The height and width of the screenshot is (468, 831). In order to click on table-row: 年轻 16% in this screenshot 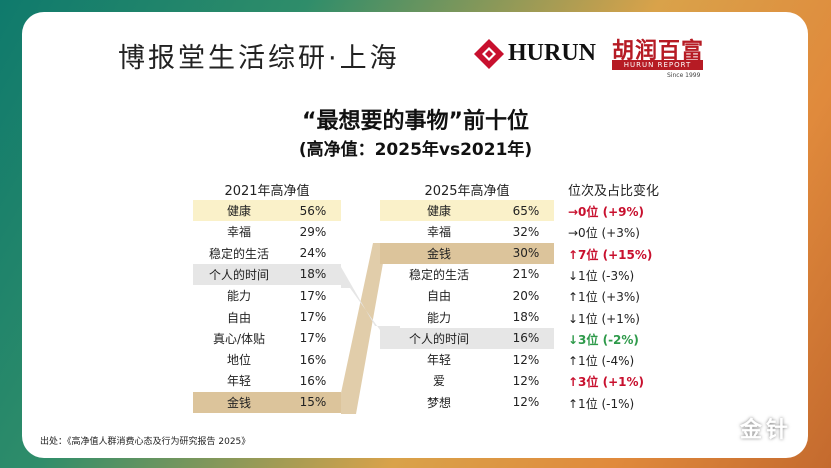, I will do `click(267, 380)`.